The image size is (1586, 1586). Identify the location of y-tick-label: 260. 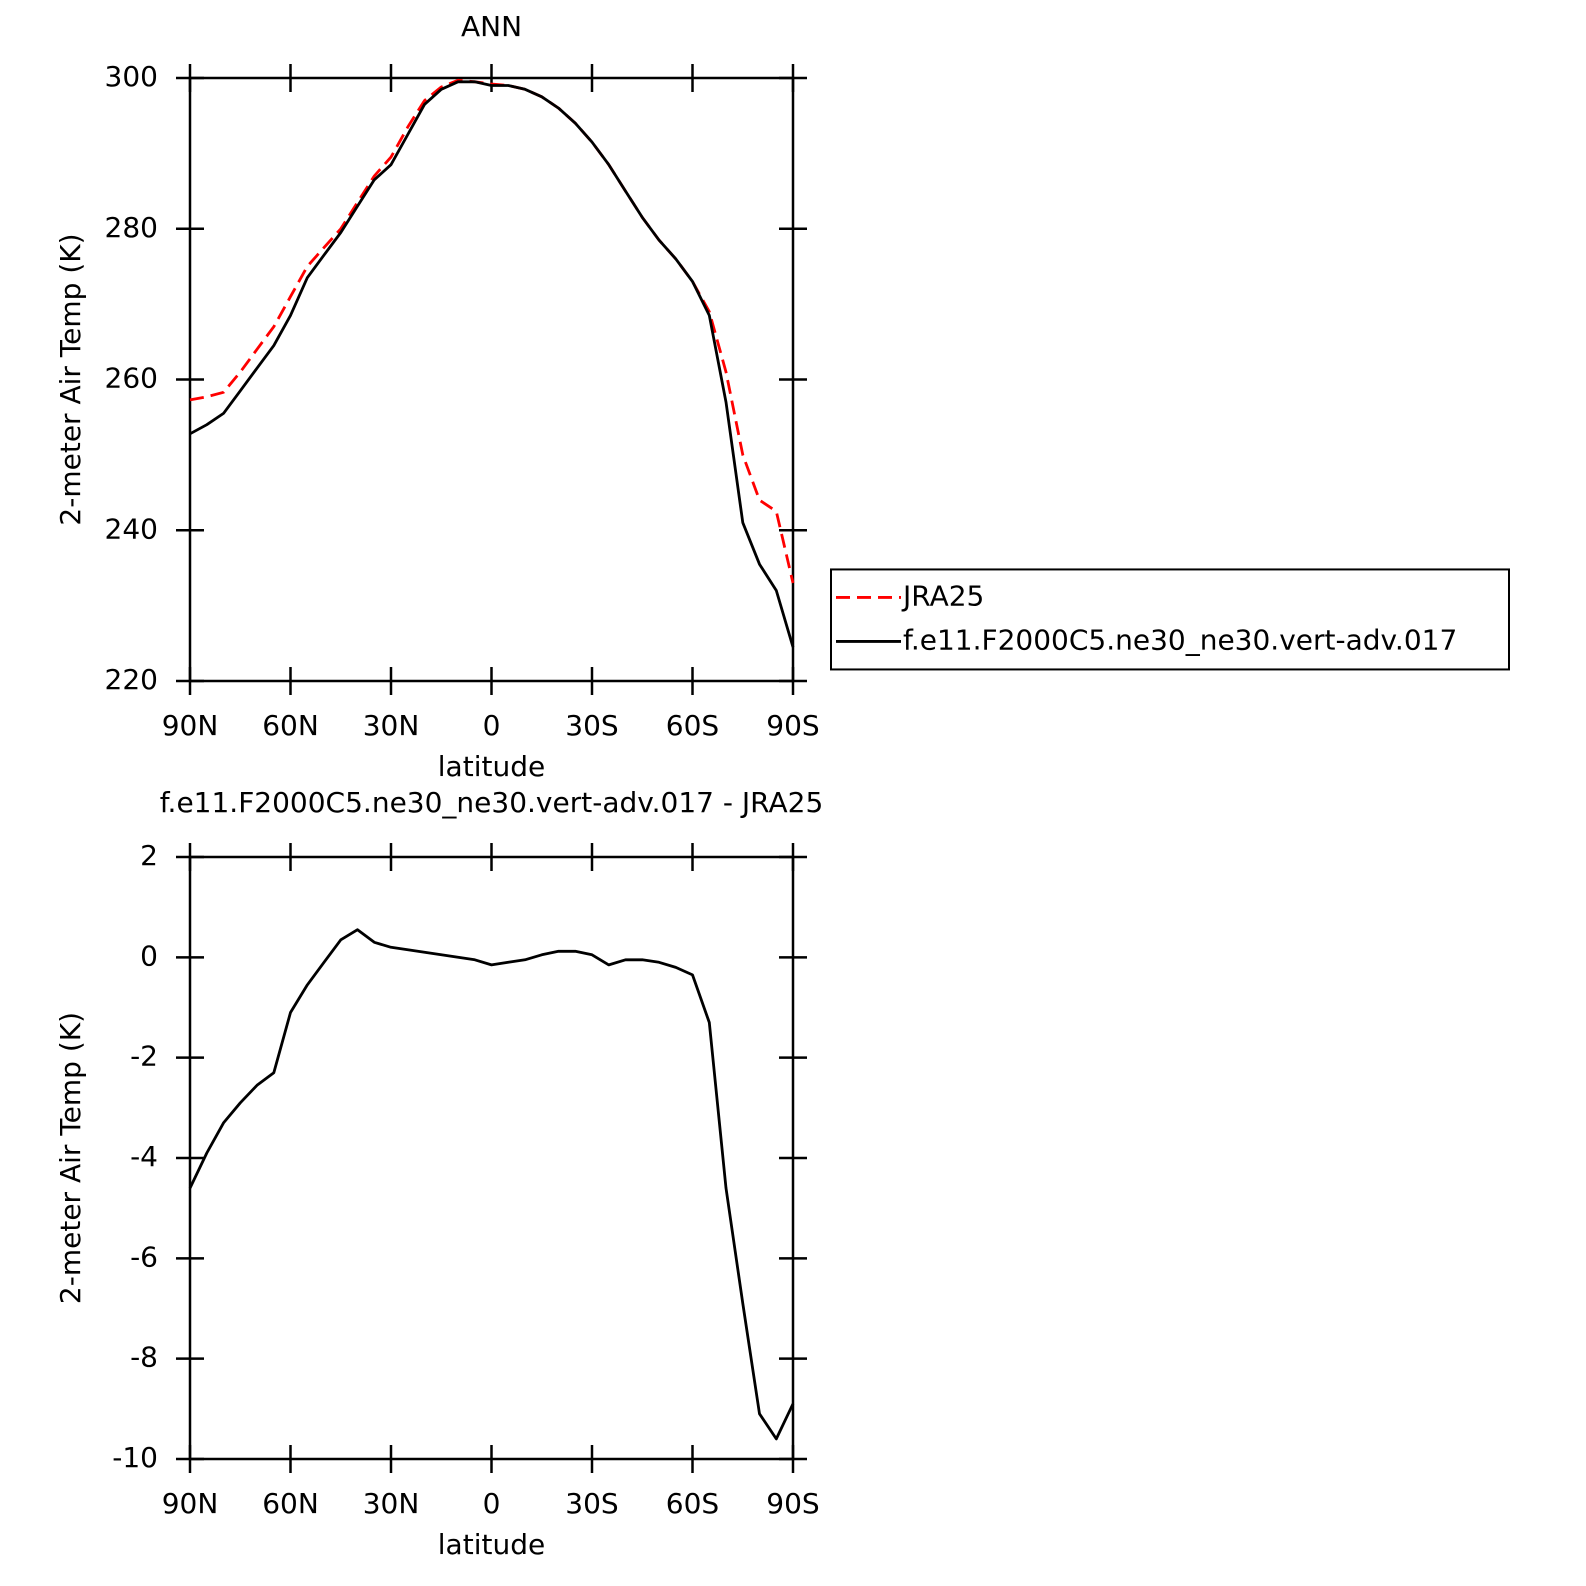
(131, 378).